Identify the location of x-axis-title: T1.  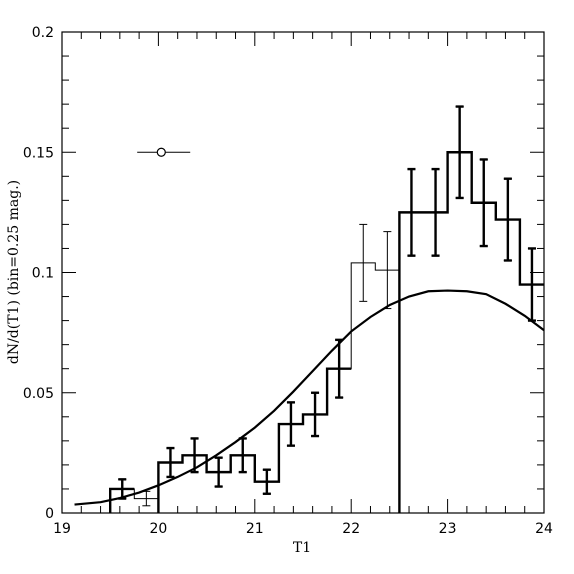
(302, 548).